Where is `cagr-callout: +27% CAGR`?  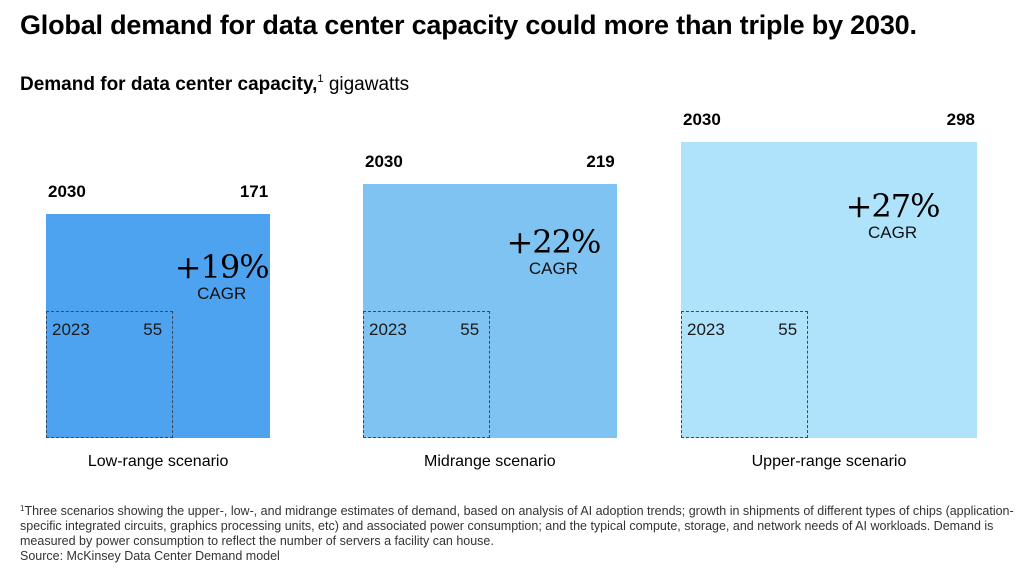 cagr-callout: +27% CAGR is located at coordinates (893, 216).